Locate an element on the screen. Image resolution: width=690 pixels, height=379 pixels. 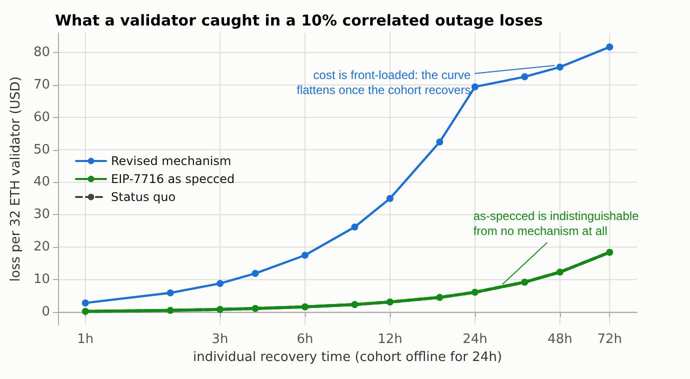
y-tick-label: 0 is located at coordinates (46, 312).